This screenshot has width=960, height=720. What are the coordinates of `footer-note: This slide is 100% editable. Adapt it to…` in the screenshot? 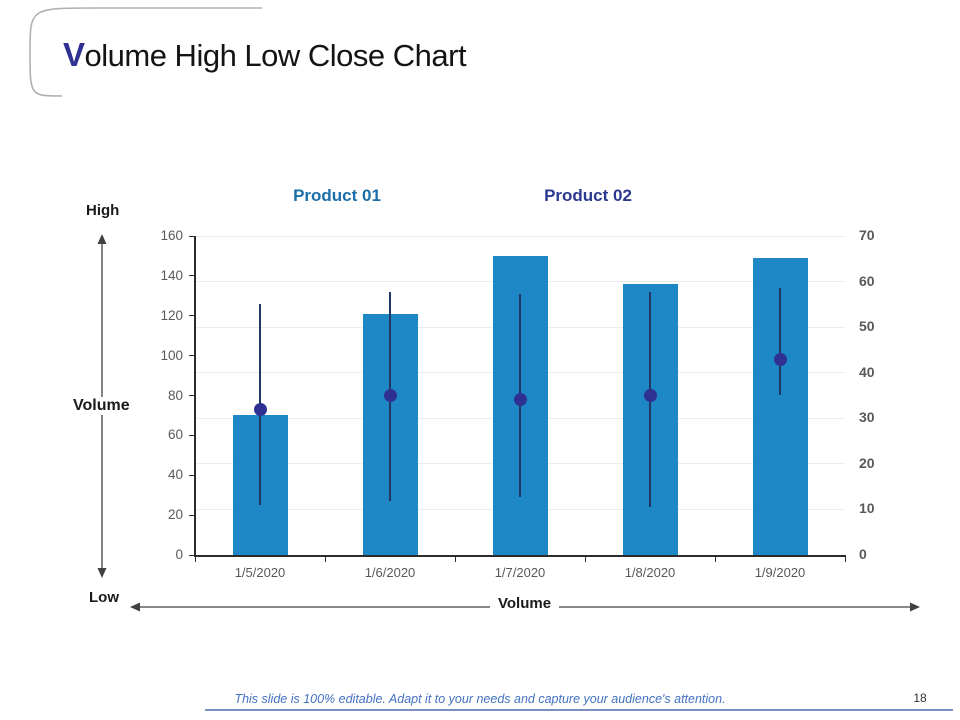 It's located at (480, 699).